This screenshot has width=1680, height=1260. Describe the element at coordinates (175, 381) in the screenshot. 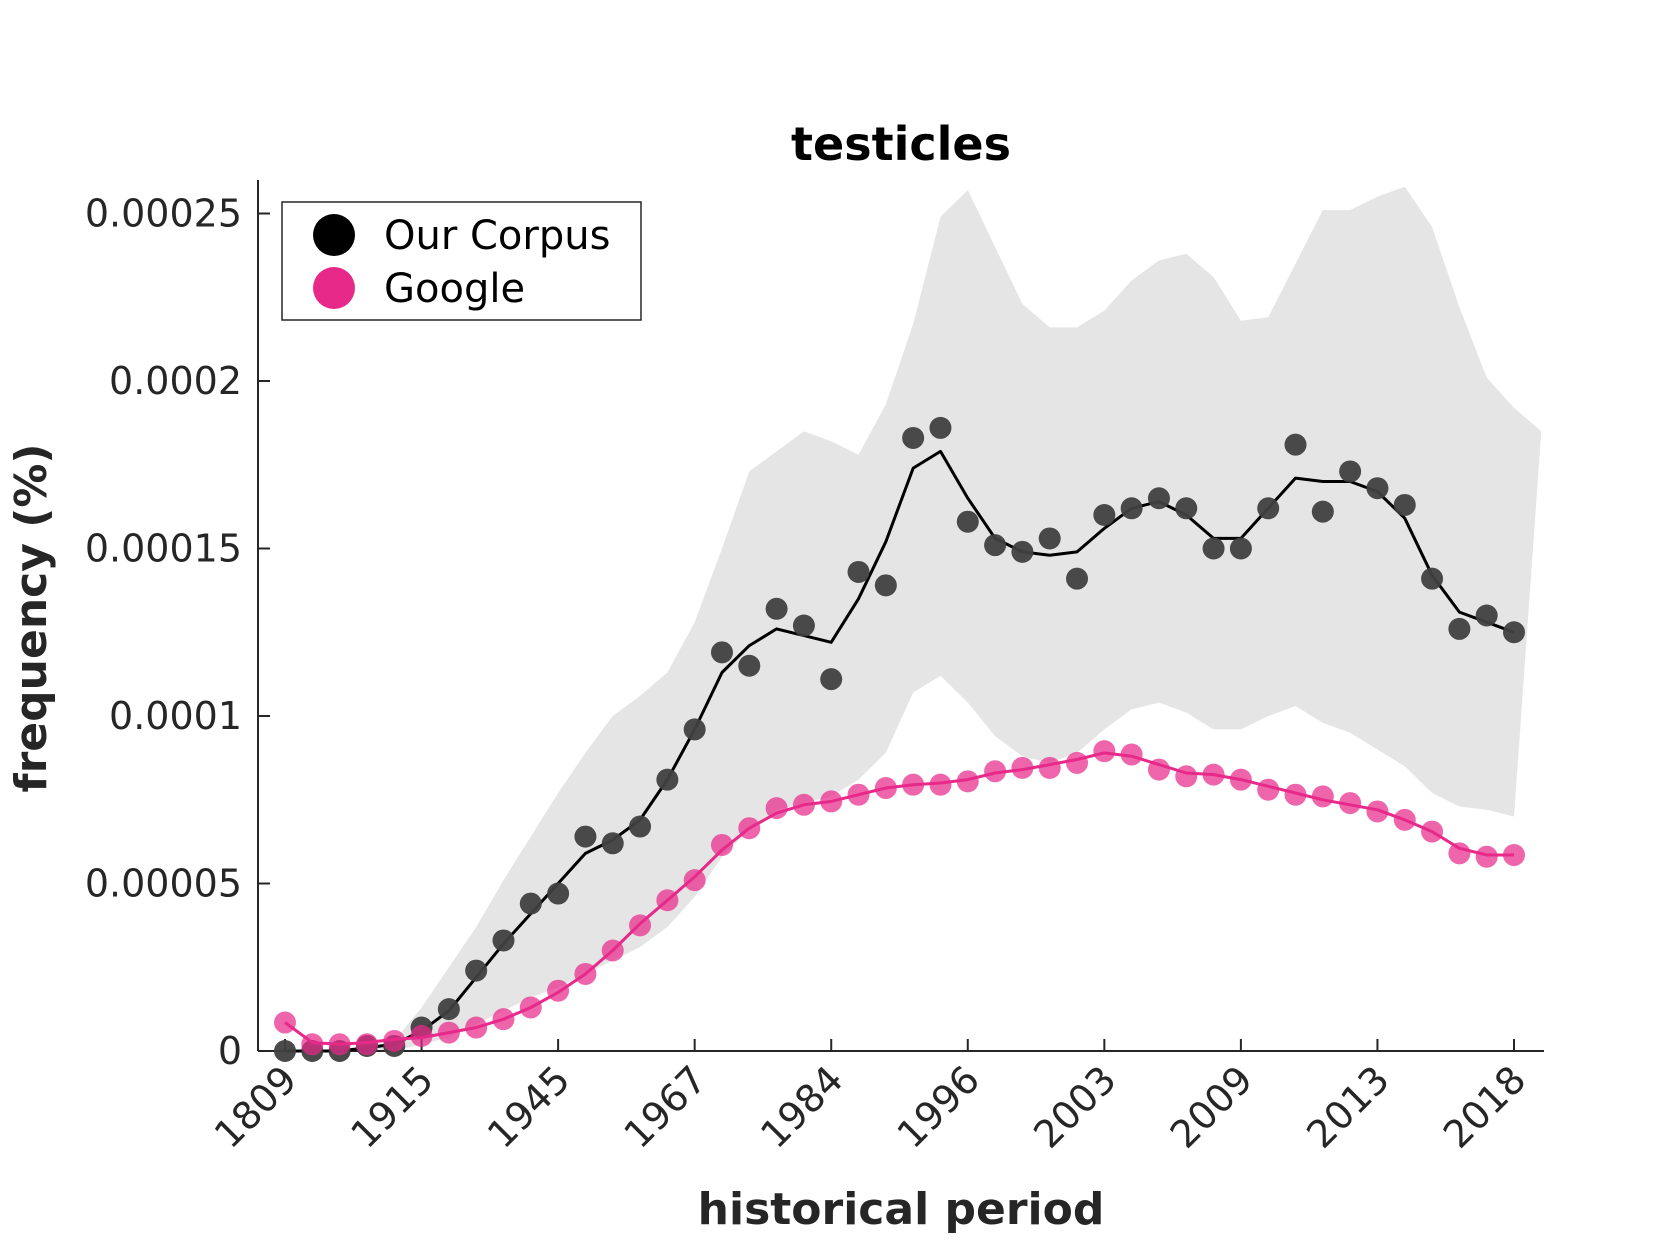

I see `y-tick-label: 0.0002` at that location.